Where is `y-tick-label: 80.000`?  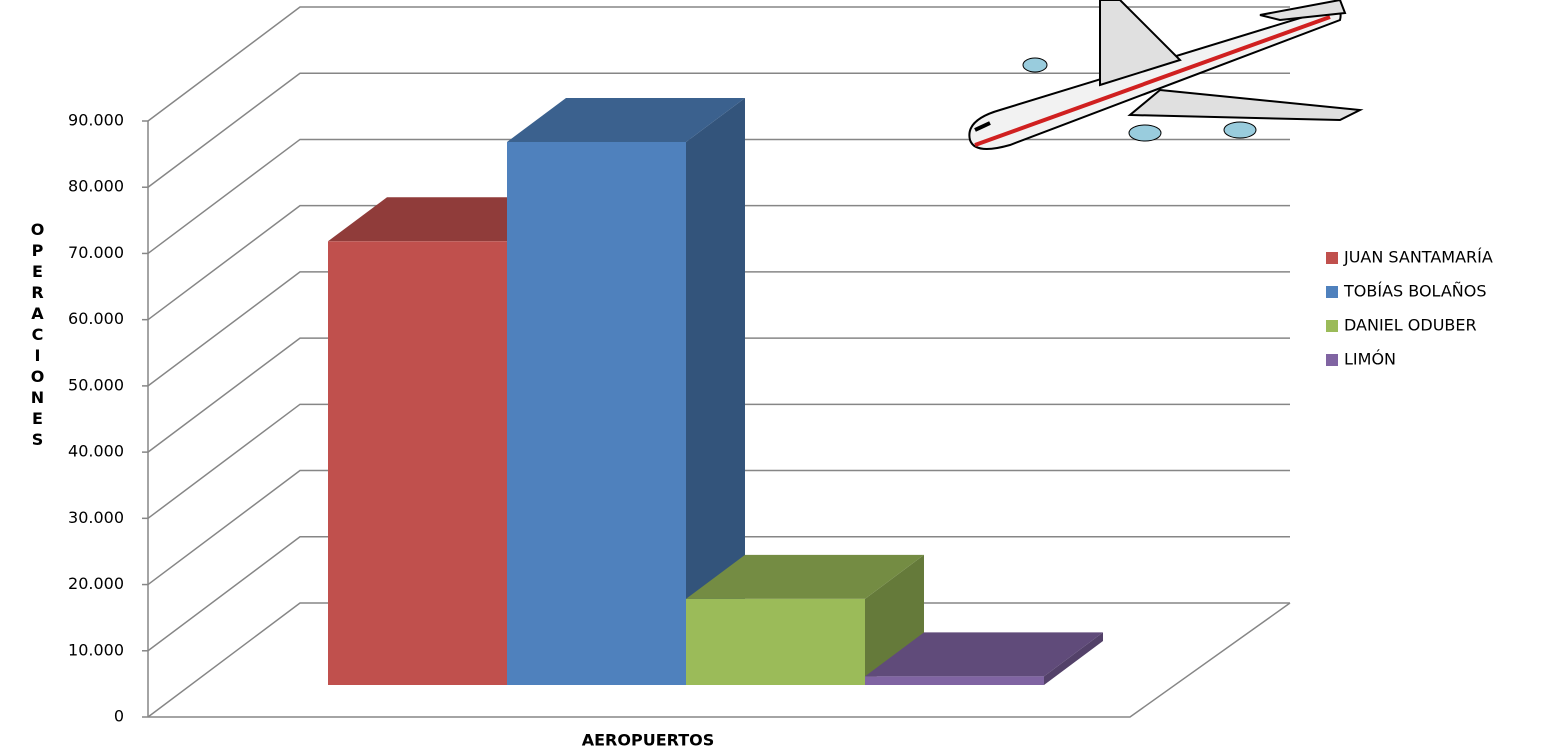
y-tick-label: 80.000 is located at coordinates (96, 186).